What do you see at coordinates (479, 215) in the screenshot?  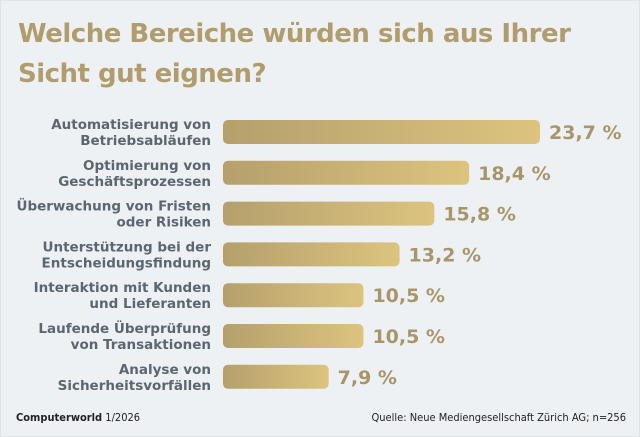 I see `value-label-2: 15,8 %` at bounding box center [479, 215].